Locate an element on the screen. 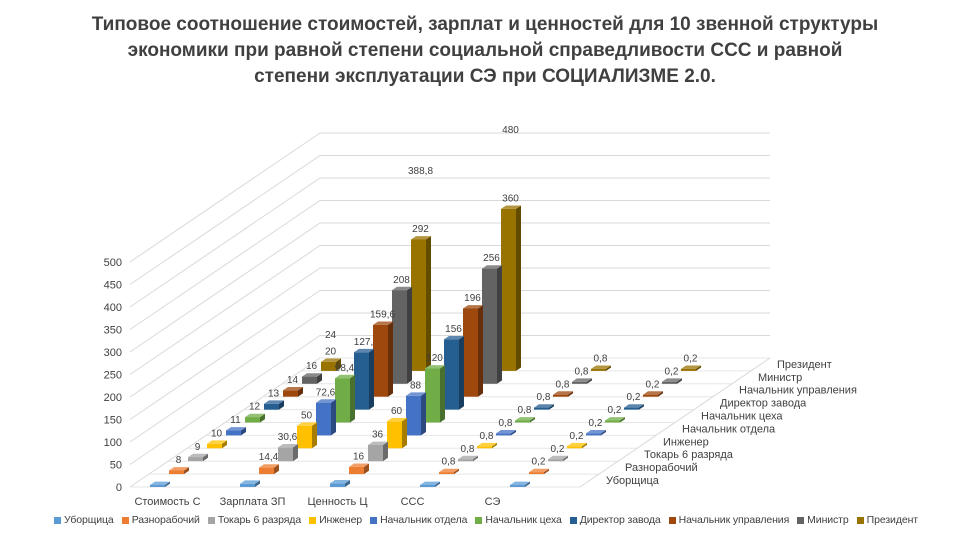 The image size is (972, 542). z-tick-label: Начальник отдела is located at coordinates (729, 429).